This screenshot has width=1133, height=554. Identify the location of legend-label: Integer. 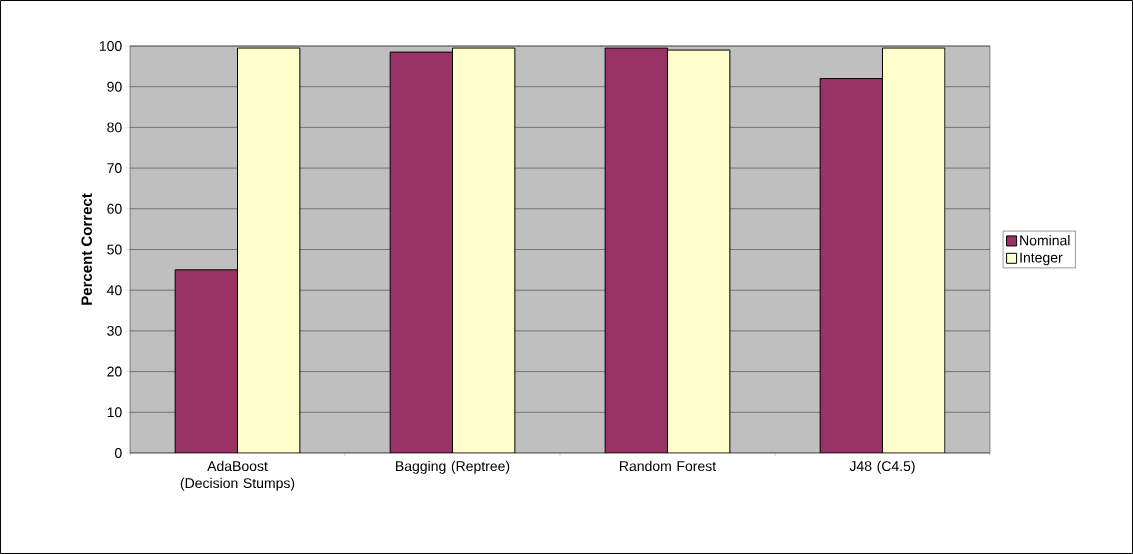
(1041, 259).